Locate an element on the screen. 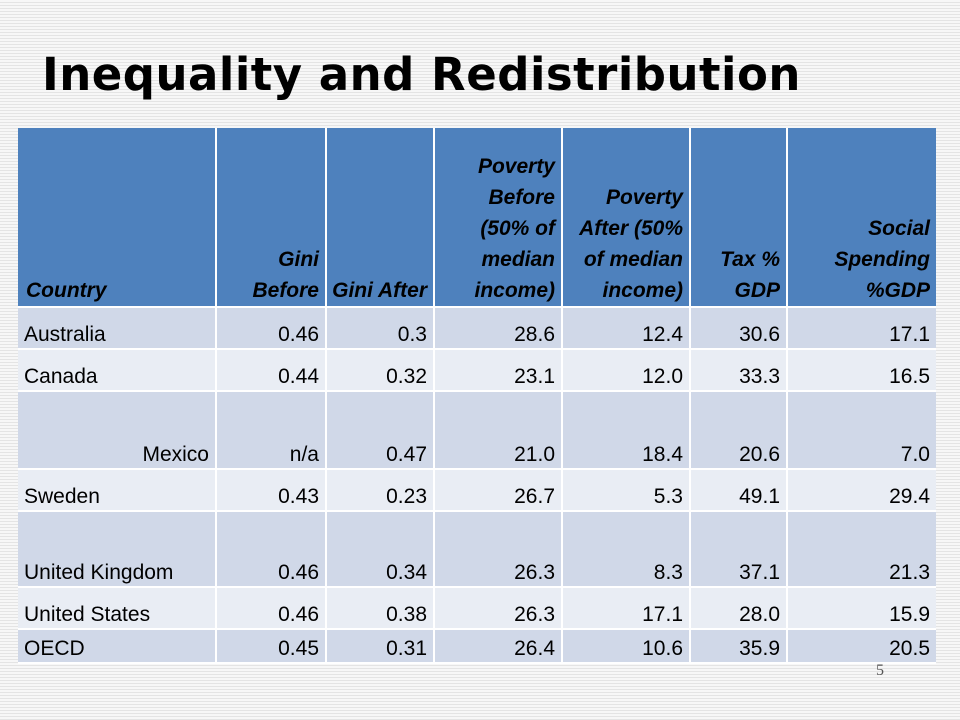  gini-before-cell: 0.45 is located at coordinates (270, 647).